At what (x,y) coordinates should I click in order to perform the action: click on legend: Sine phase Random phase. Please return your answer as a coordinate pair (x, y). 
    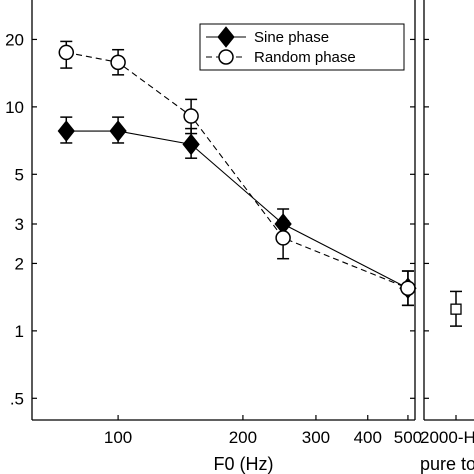
    Looking at the image, I should click on (302, 47).